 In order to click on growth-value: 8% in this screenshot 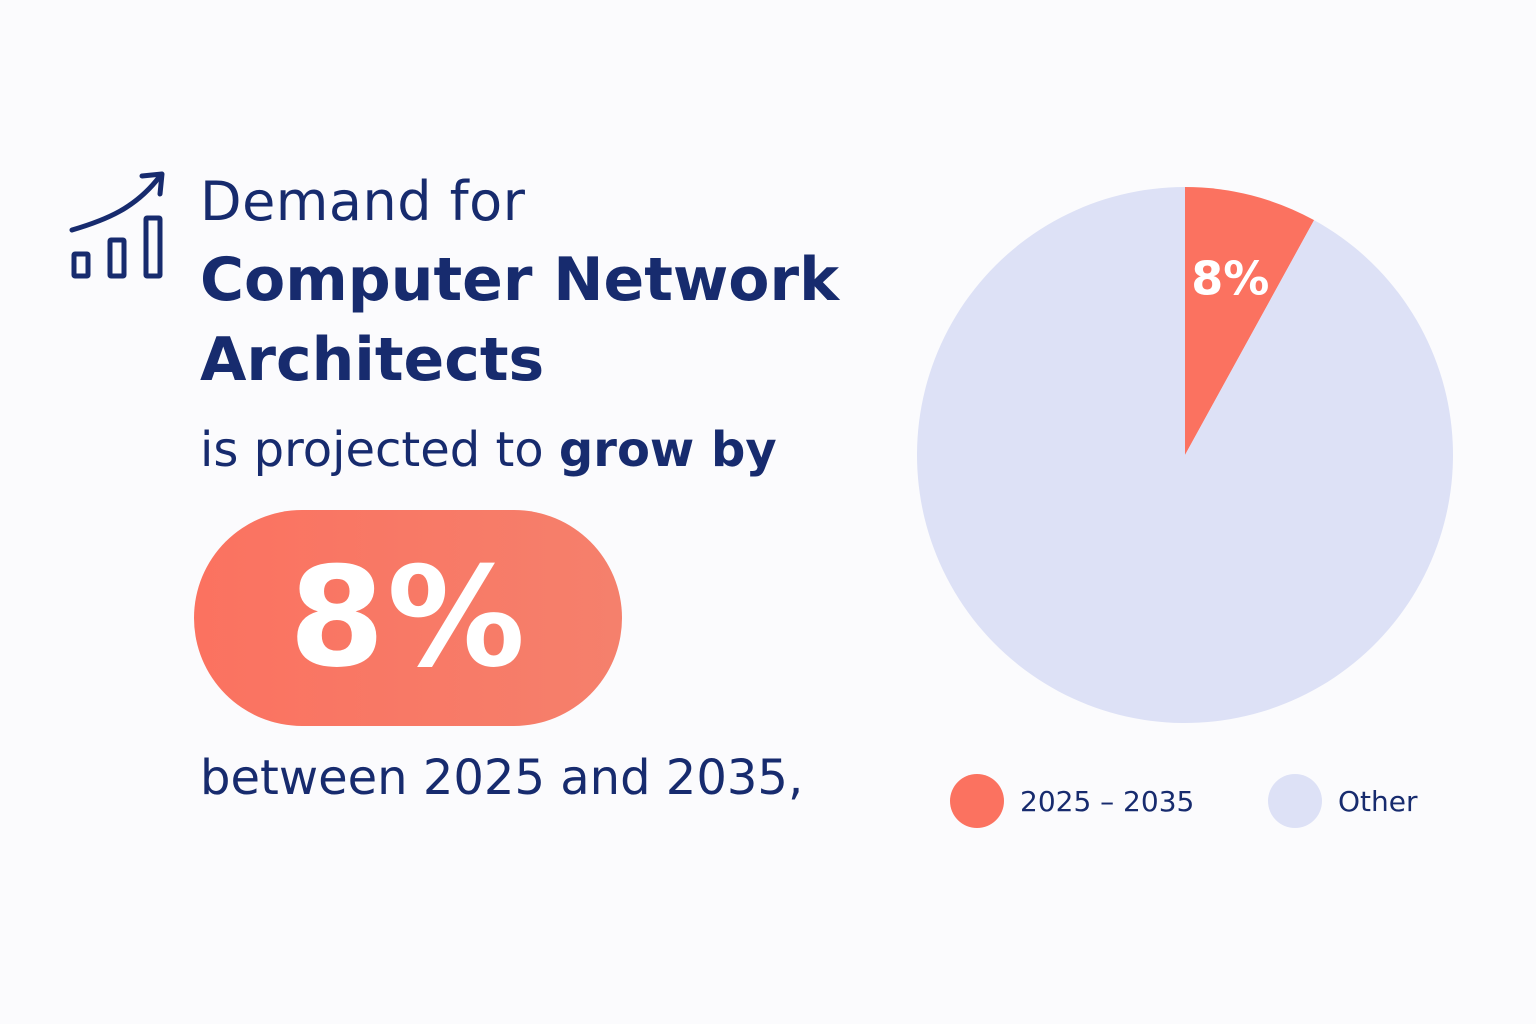, I will do `click(408, 617)`.